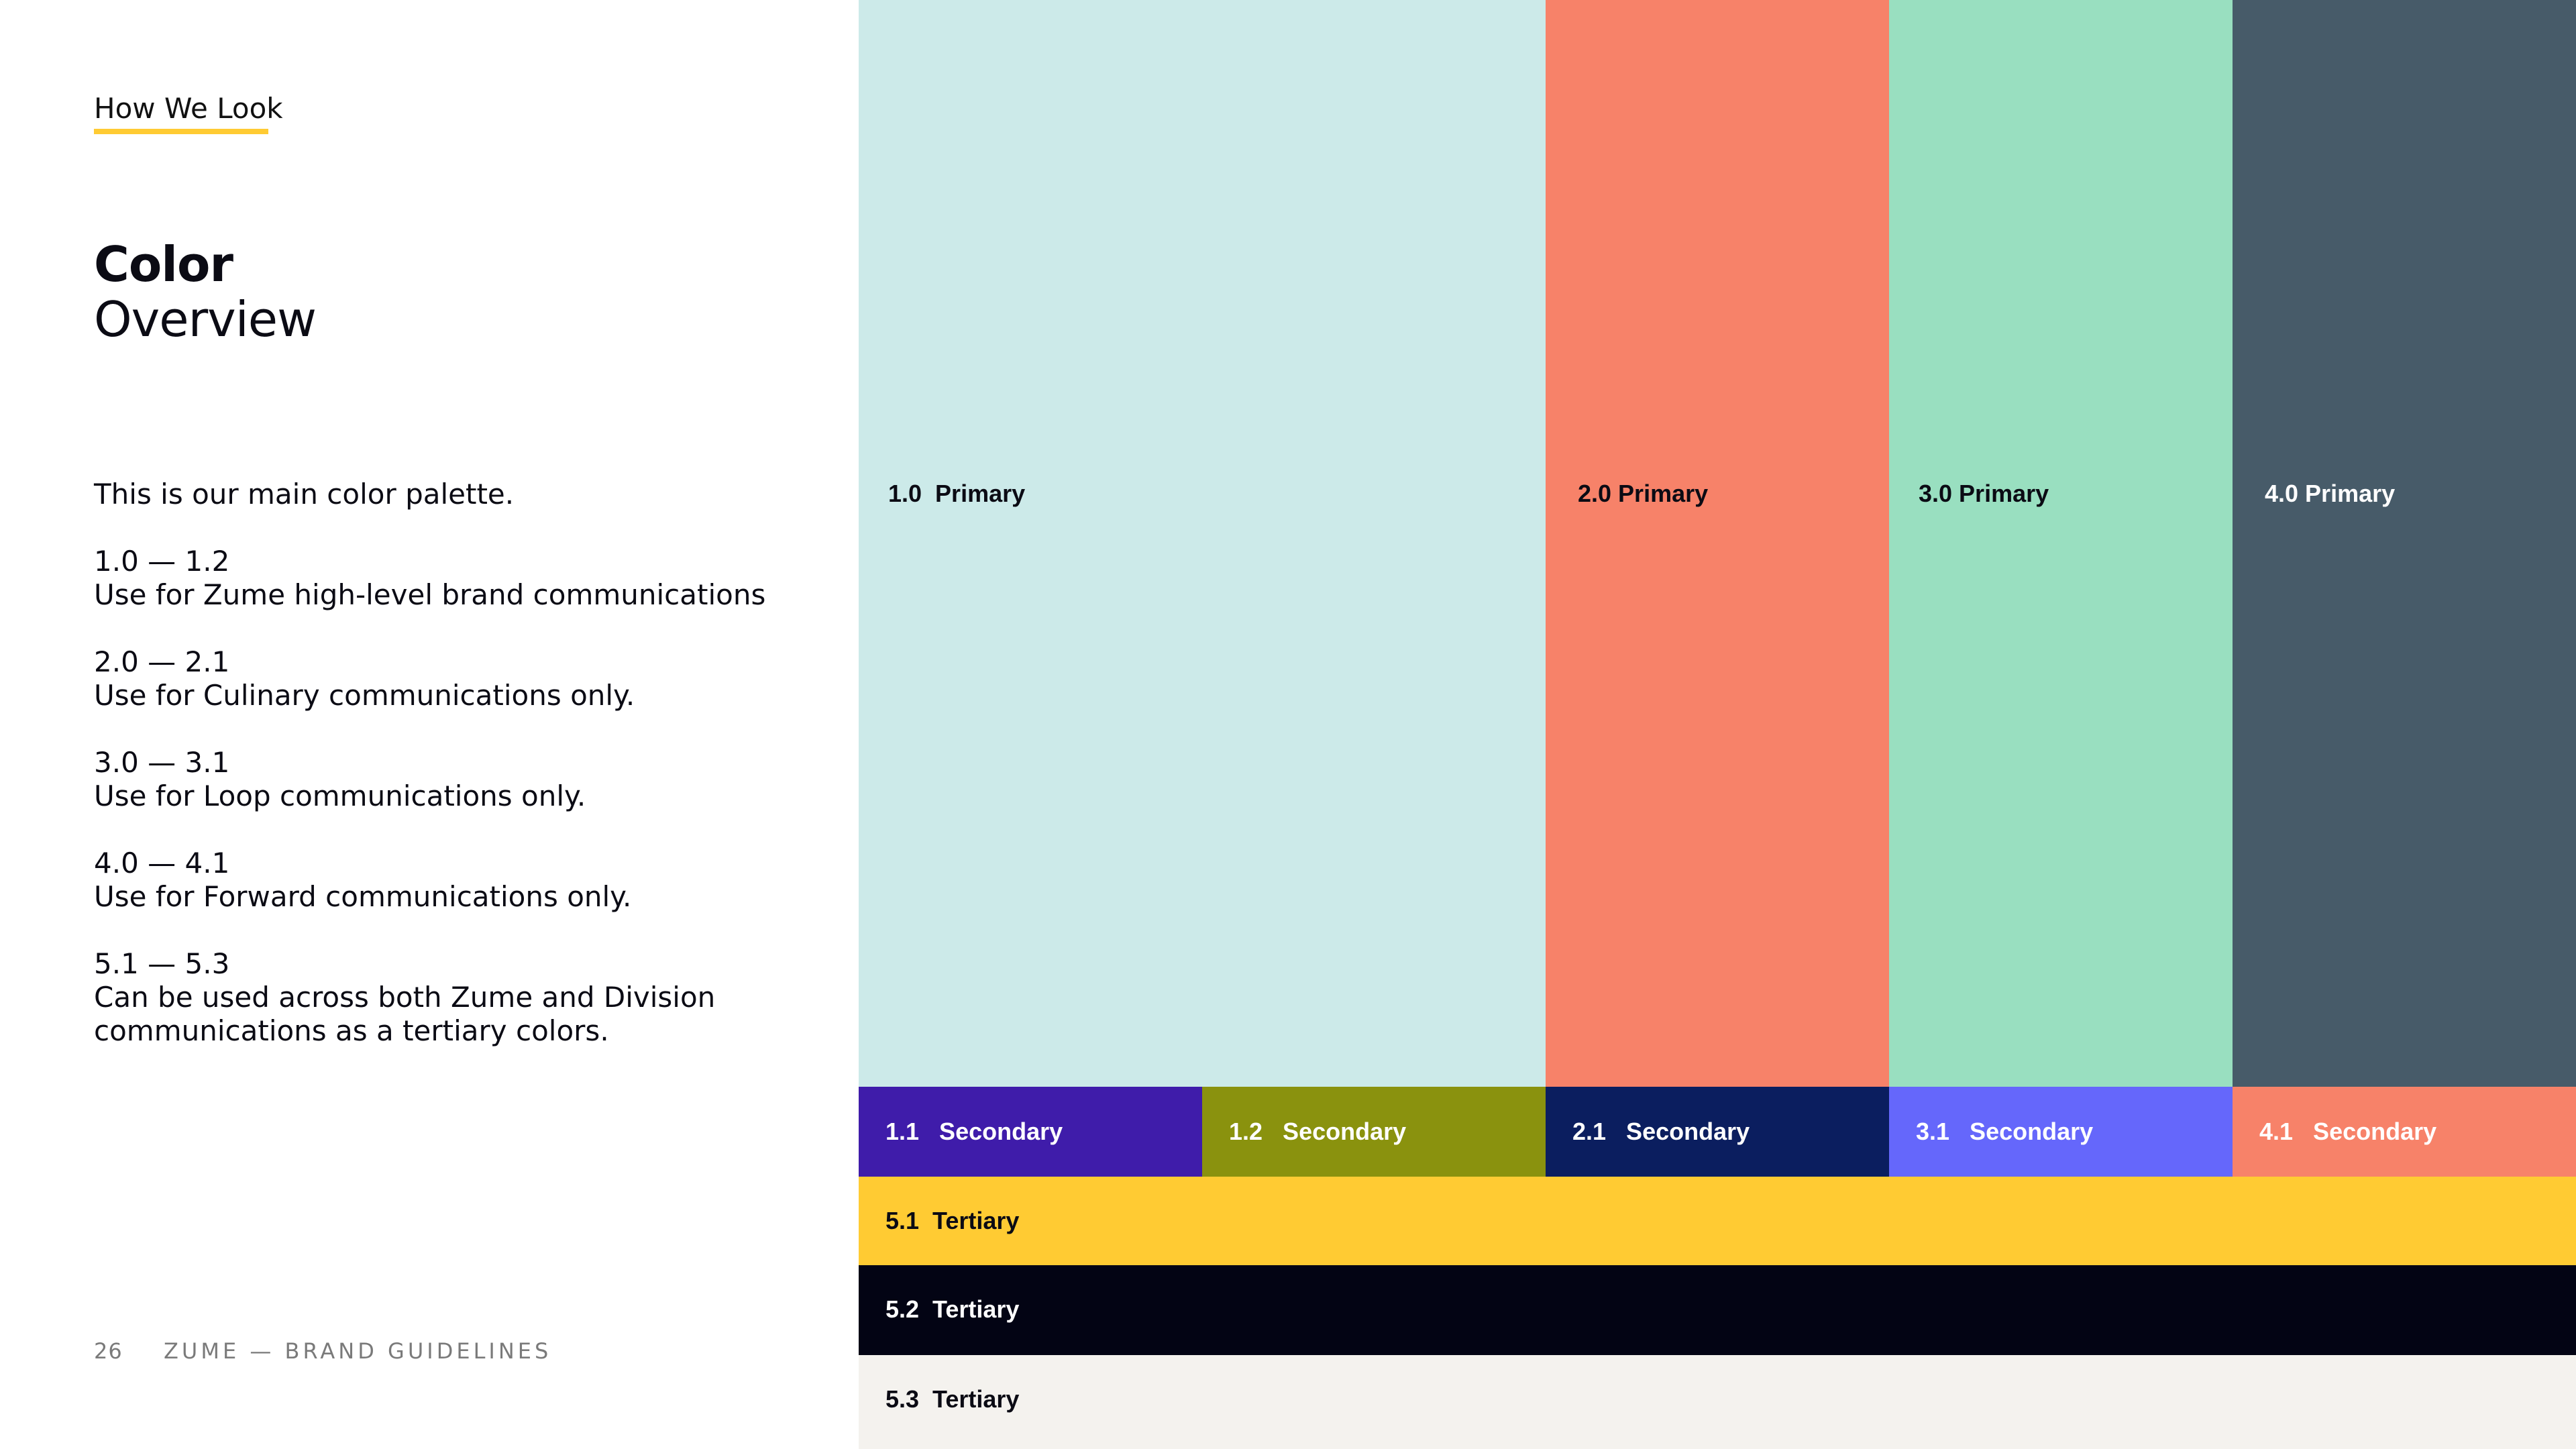 Image resolution: width=2576 pixels, height=1449 pixels. What do you see at coordinates (1717, 1310) in the screenshot?
I see `swatch-tertiary-5-2: 5.2 Tertiary` at bounding box center [1717, 1310].